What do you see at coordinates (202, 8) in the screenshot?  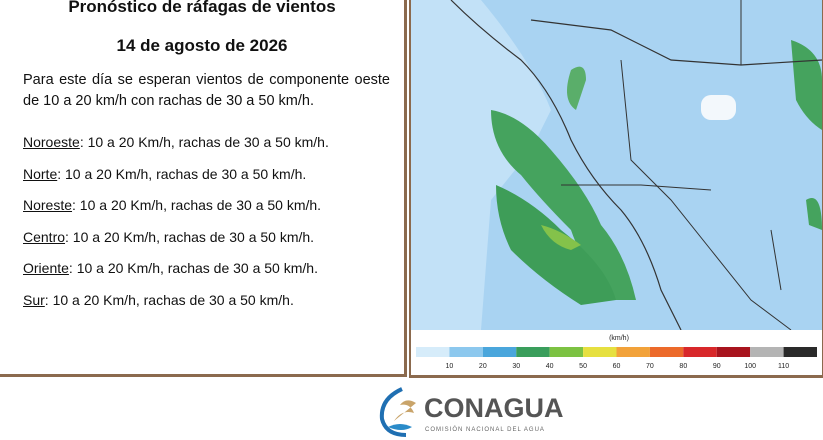 I see `title: Pronóstico de ráfagas de vientos` at bounding box center [202, 8].